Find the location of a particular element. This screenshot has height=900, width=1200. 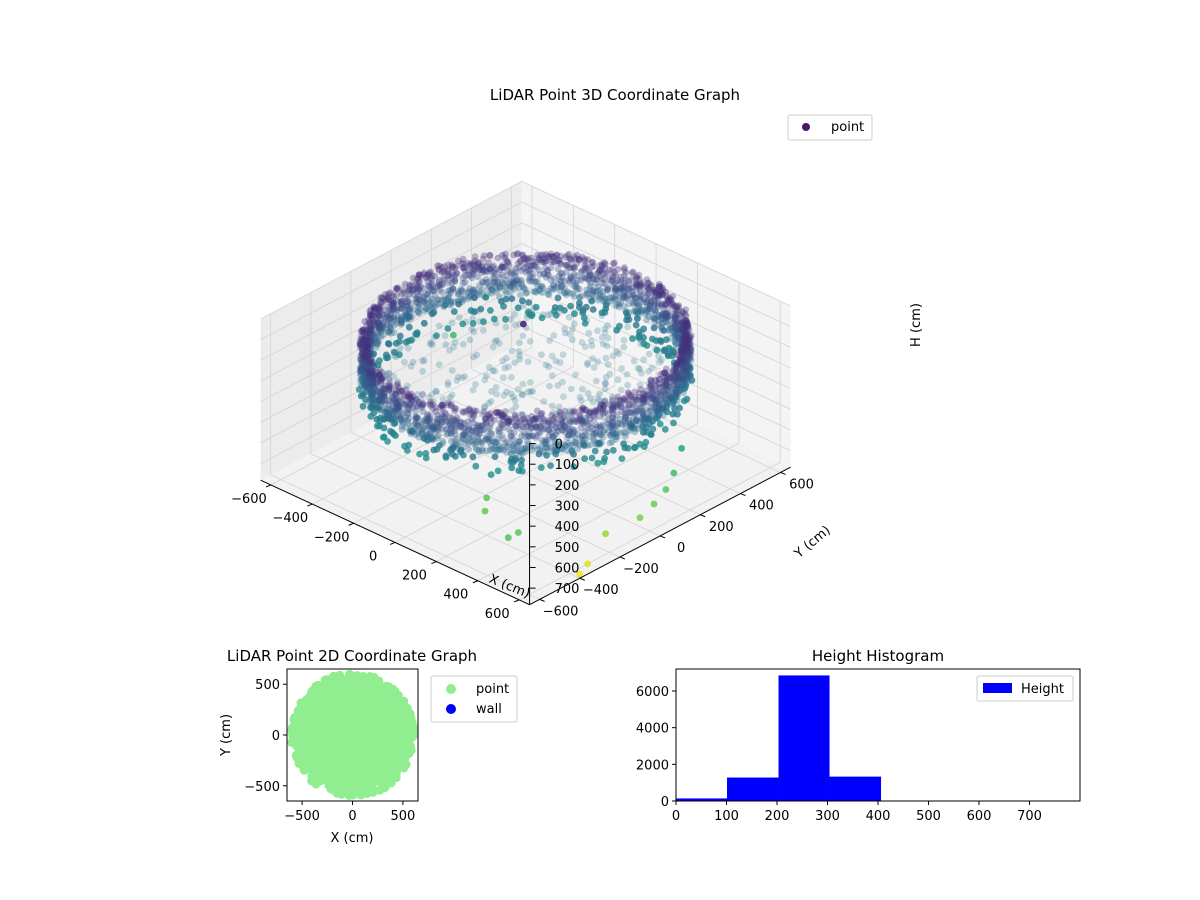

hist-x-tick-label: 200 is located at coordinates (777, 816).